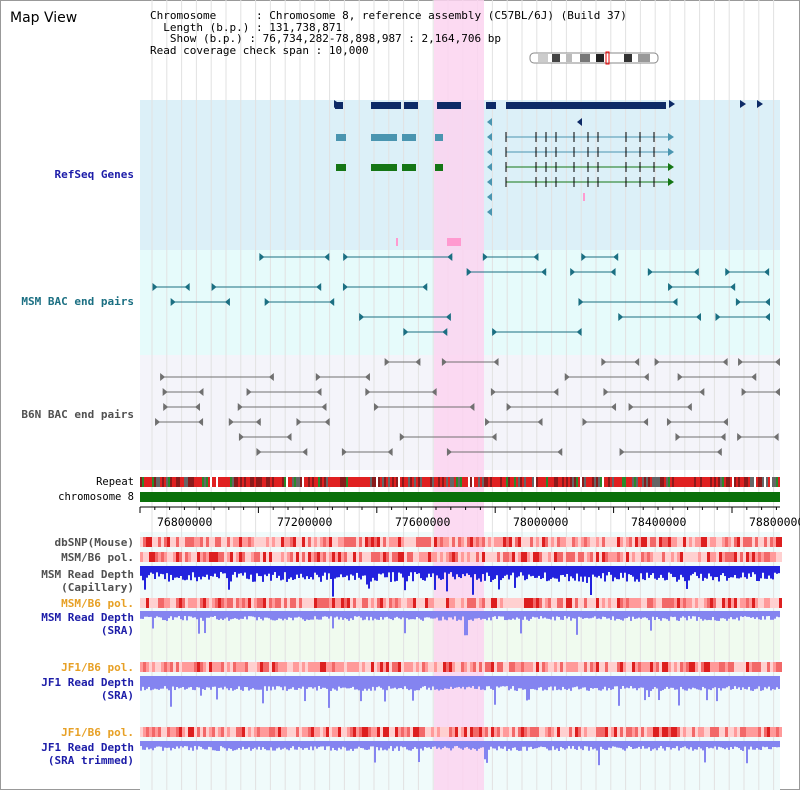  Describe the element at coordinates (77, 414) in the screenshot. I see `b6n-bac-end-pairs-label: B6N BAC end pairs` at that location.